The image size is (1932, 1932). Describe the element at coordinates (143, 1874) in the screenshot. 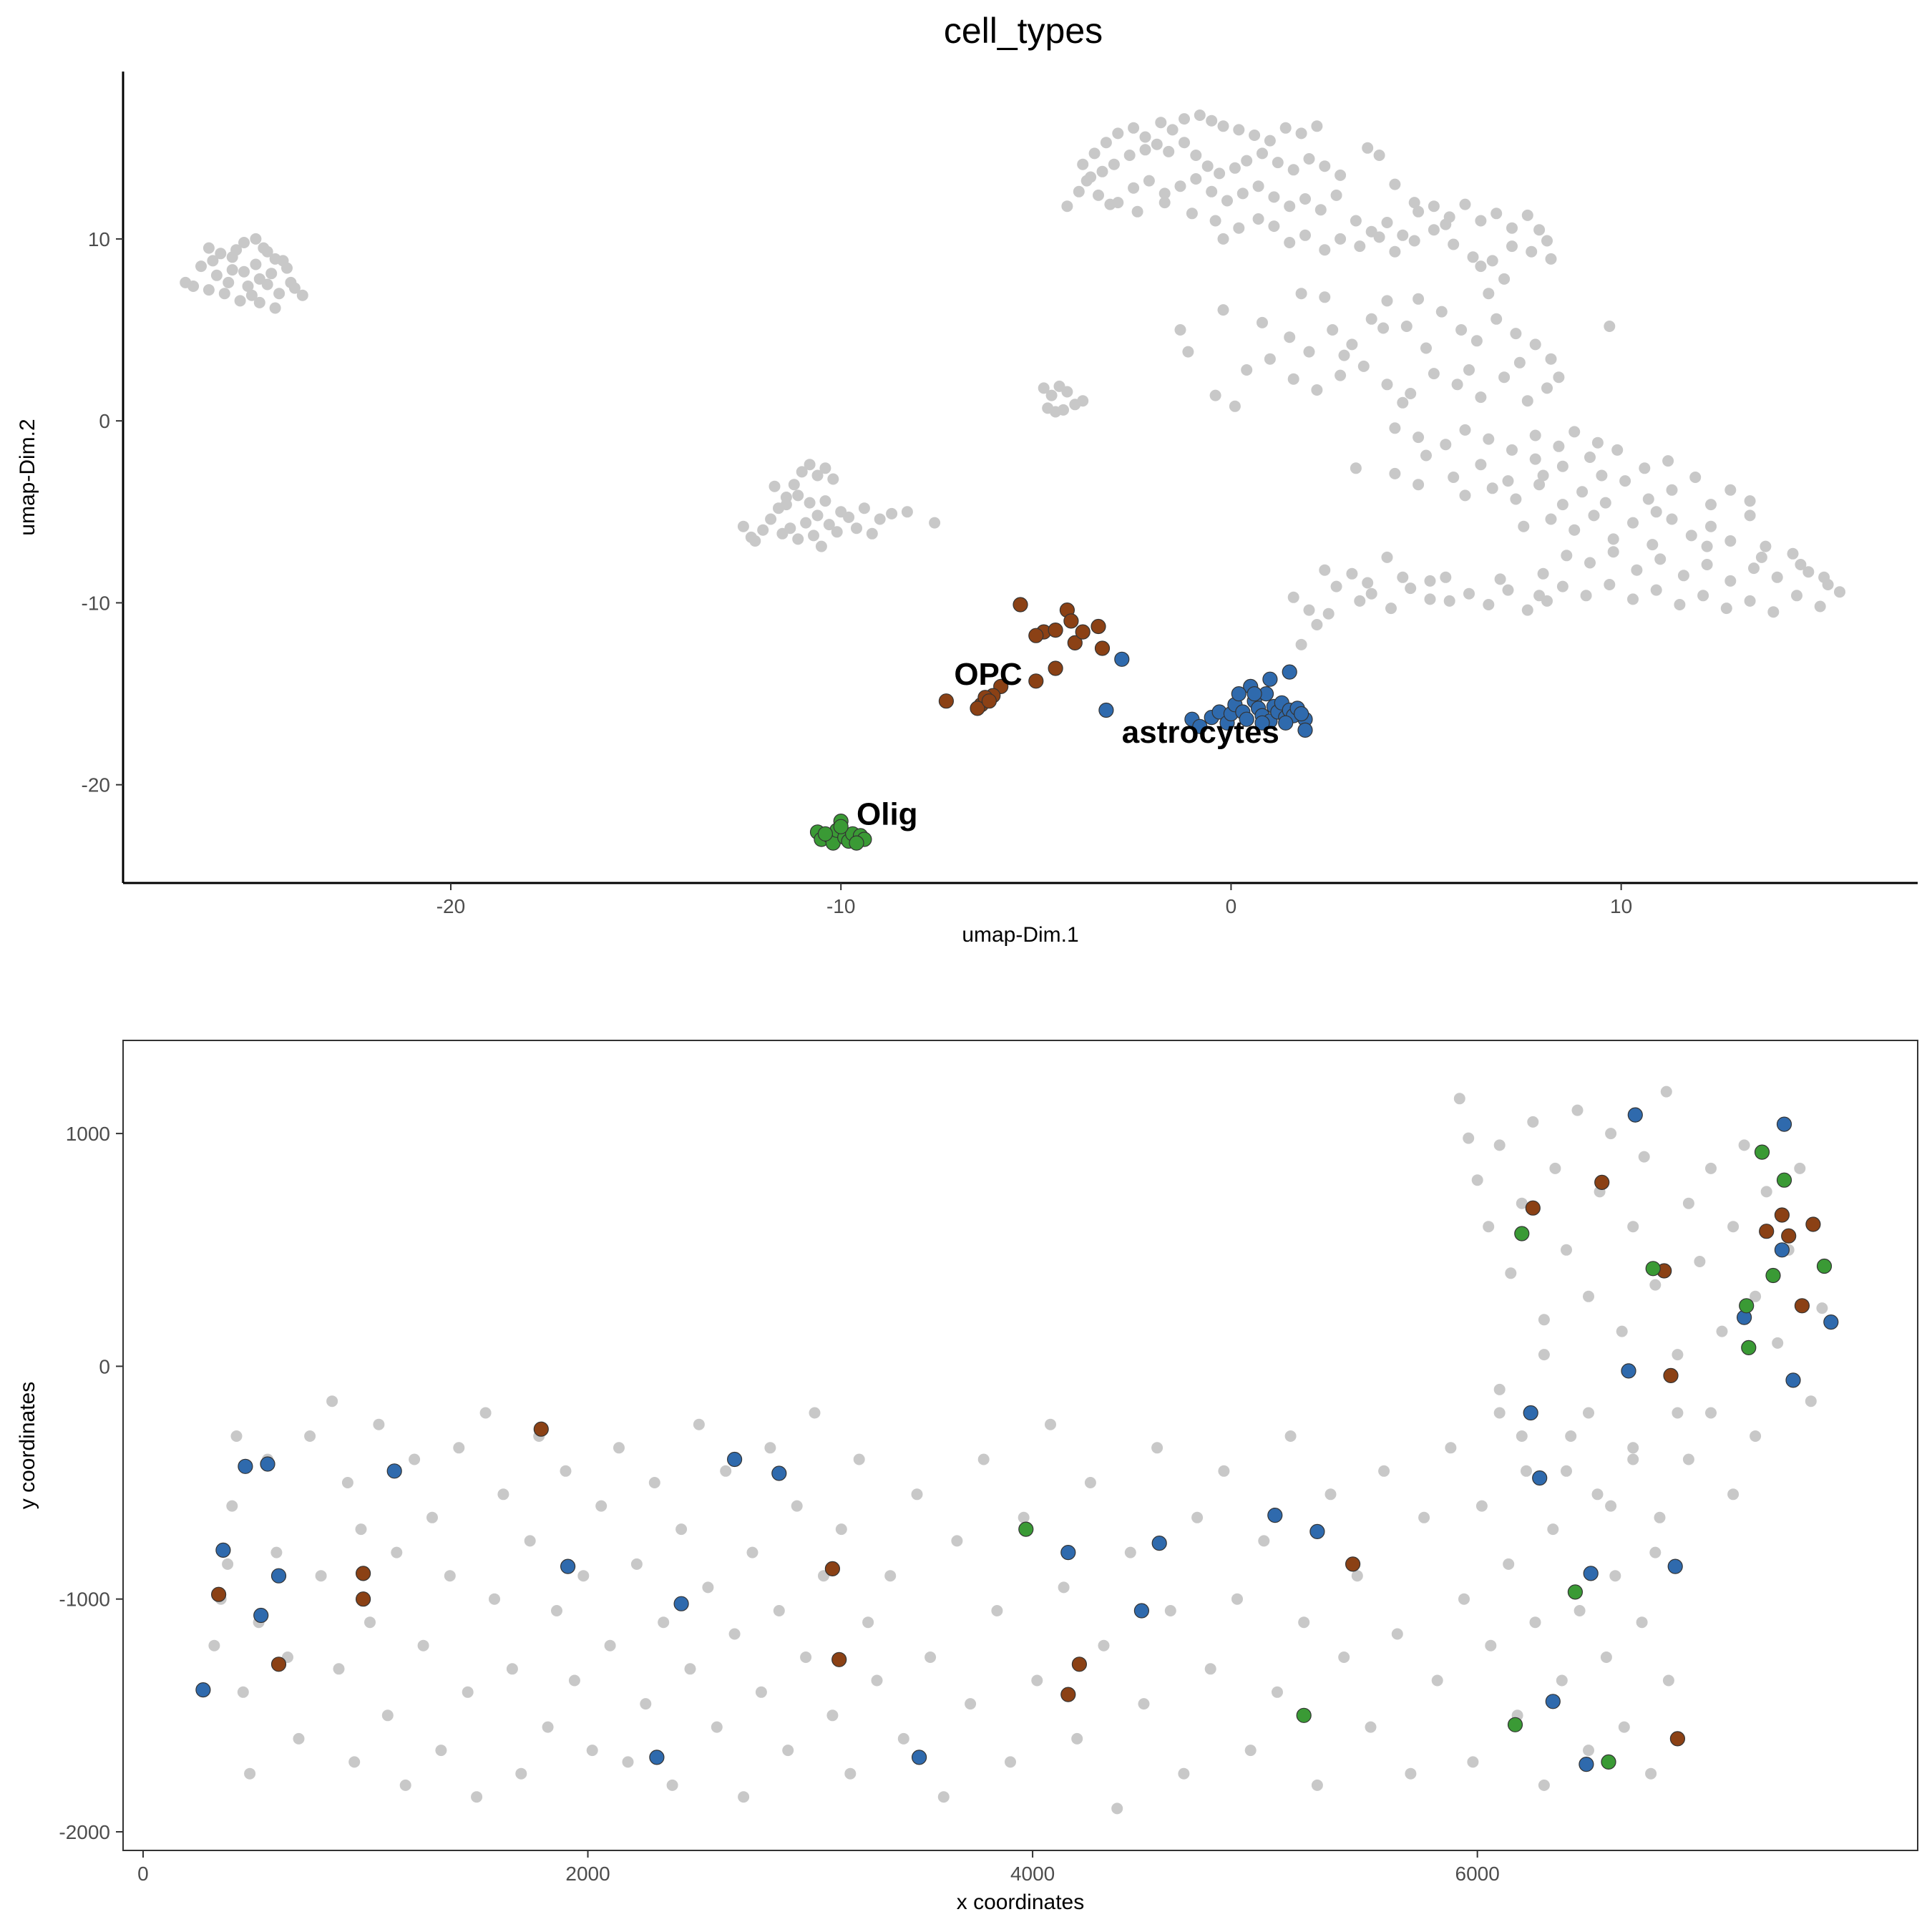

I see `spatial-x-tick-label: 0` at that location.